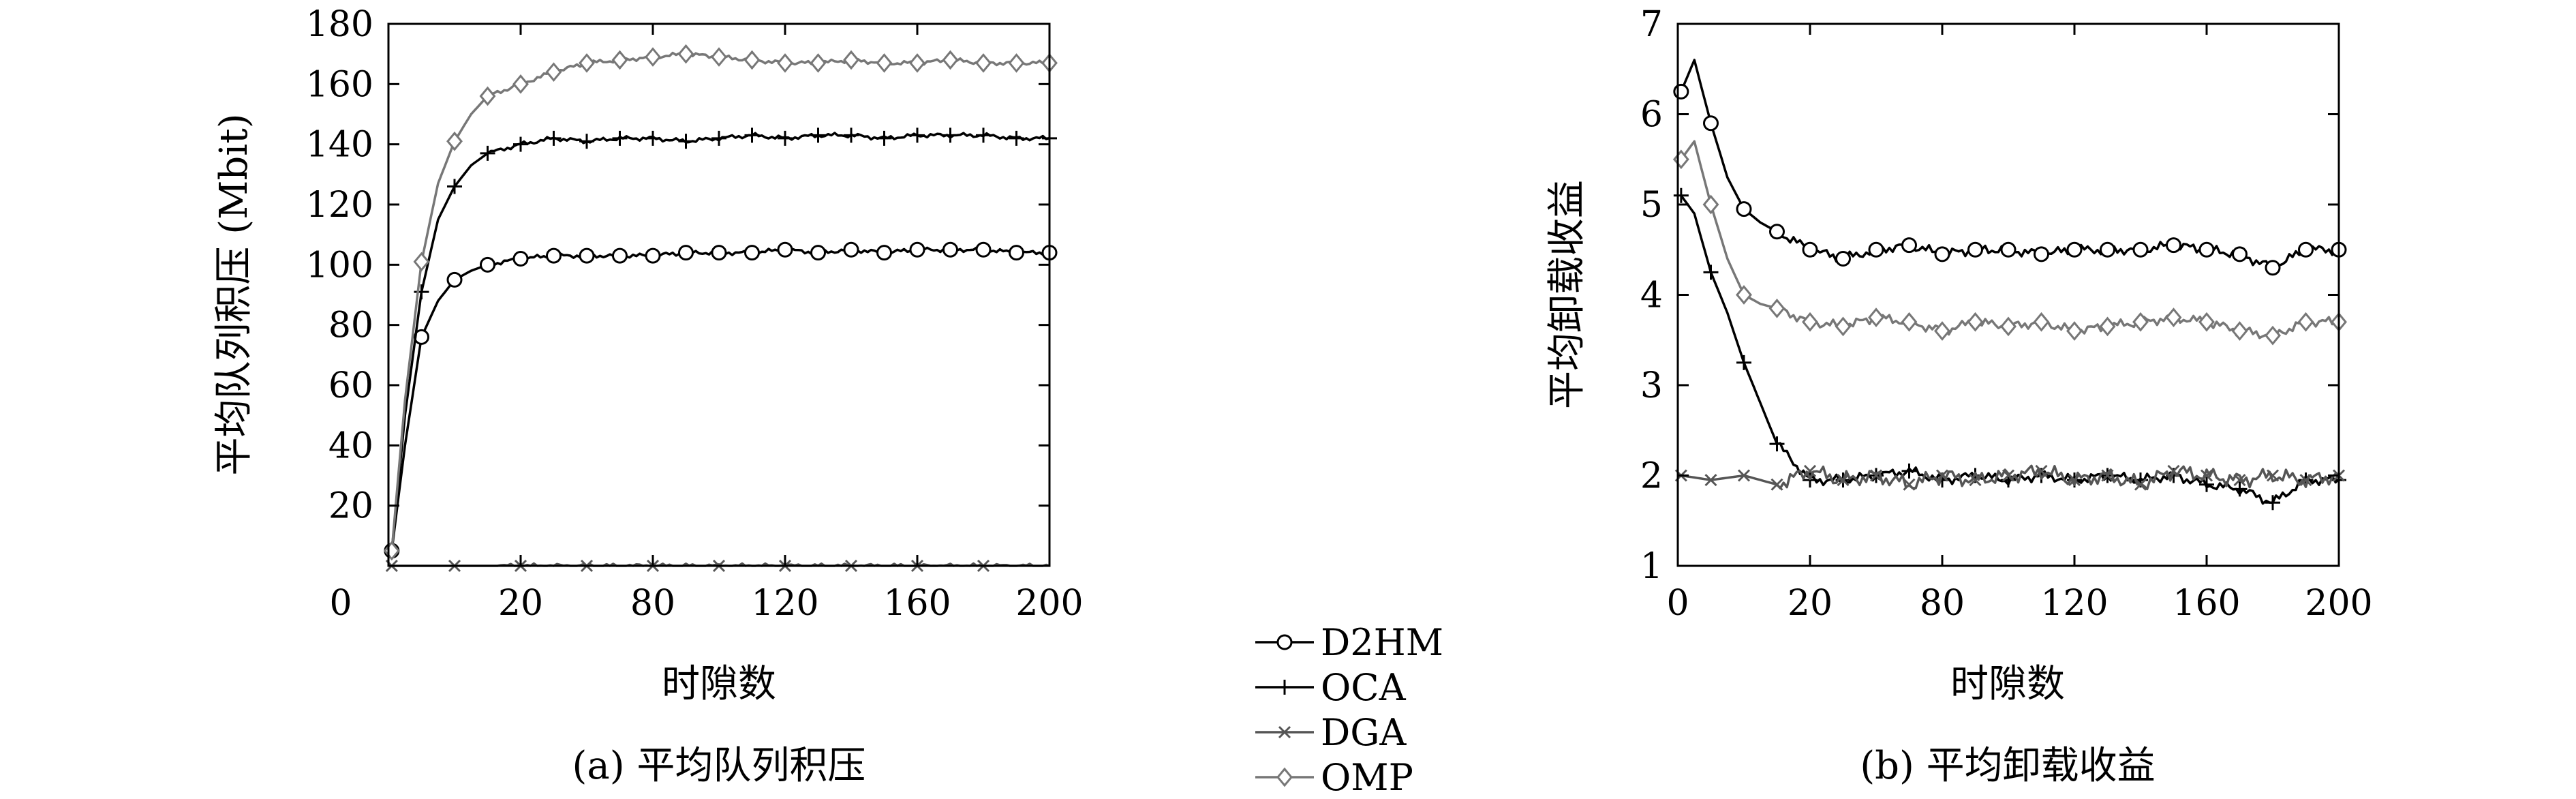  What do you see at coordinates (2206, 603) in the screenshot?
I see `panel-b-xtick-label: 160` at bounding box center [2206, 603].